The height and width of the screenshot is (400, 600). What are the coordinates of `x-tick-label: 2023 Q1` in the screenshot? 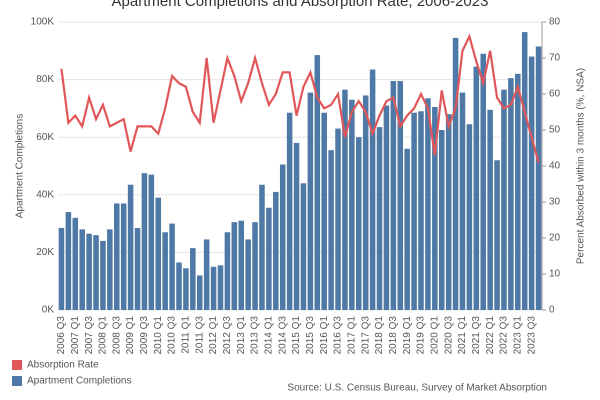 It's located at (517, 335).